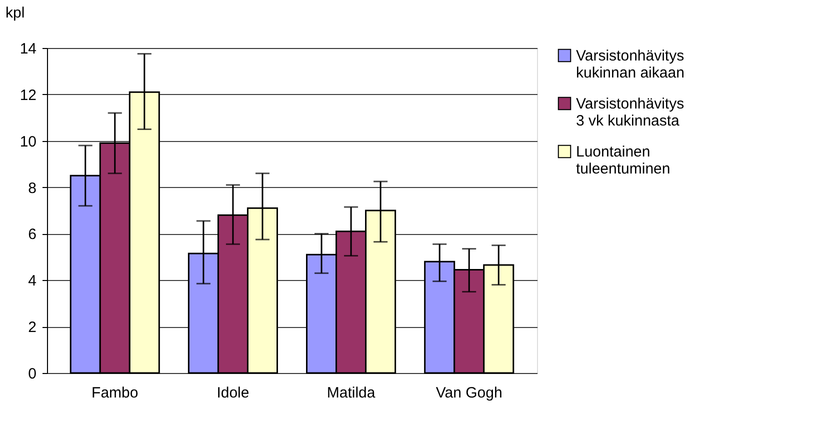  What do you see at coordinates (28, 95) in the screenshot?
I see `y-tick-label: 12` at bounding box center [28, 95].